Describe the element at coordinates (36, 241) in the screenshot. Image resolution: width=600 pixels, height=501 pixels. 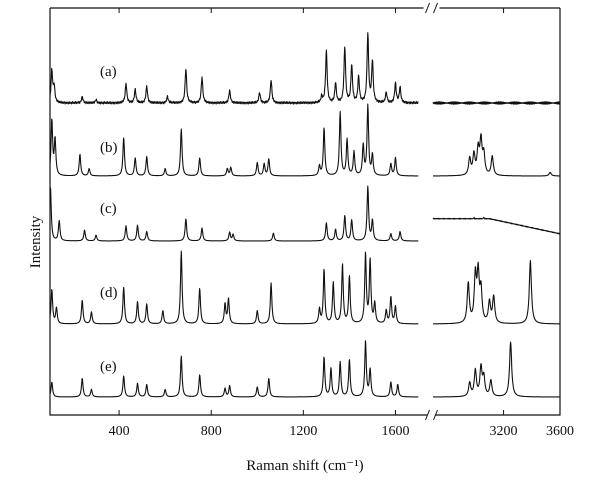
I see `y-axis-label: Intensity` at that location.